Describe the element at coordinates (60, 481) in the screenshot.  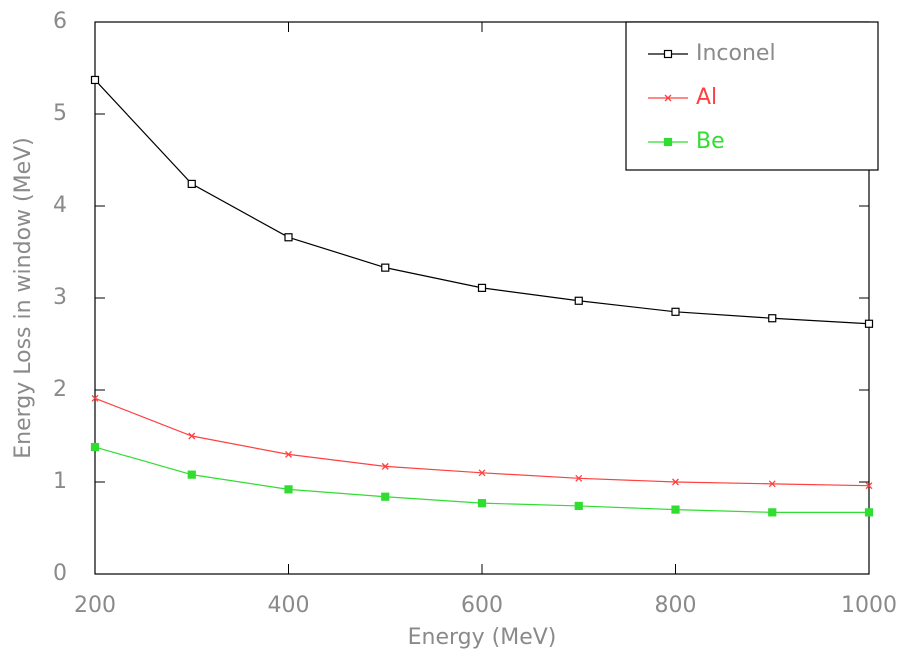
I see `y-tick-label: 1` at that location.